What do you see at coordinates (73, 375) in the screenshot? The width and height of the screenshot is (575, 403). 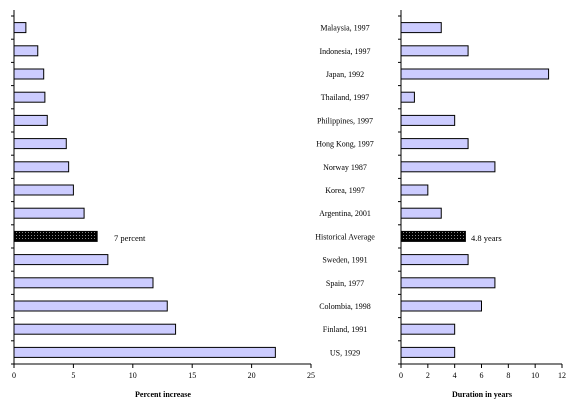 I see `left-x-tick-label: 5` at bounding box center [73, 375].